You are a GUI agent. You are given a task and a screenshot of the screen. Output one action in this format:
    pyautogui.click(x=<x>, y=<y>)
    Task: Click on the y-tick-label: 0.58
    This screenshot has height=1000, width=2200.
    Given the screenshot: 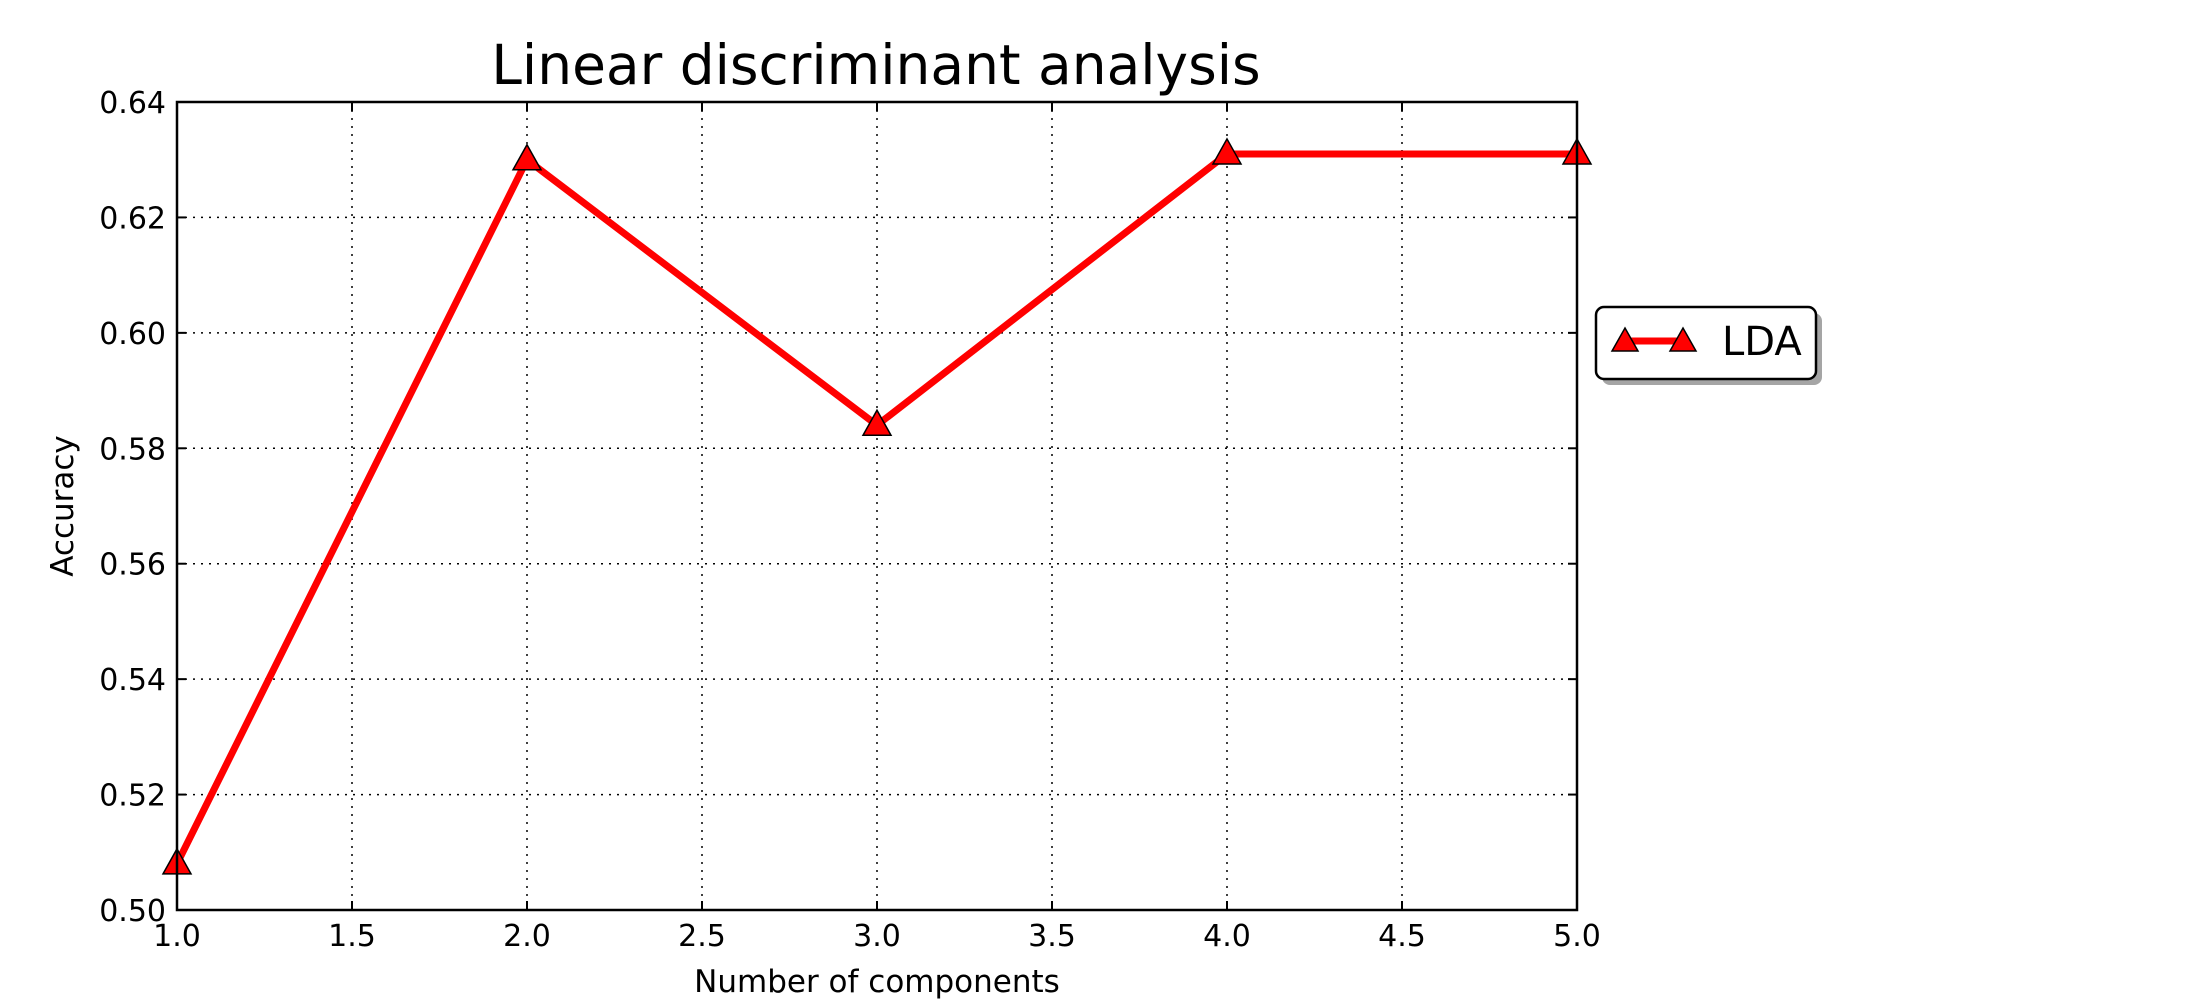 What is the action you would take?
    pyautogui.click(x=132, y=449)
    